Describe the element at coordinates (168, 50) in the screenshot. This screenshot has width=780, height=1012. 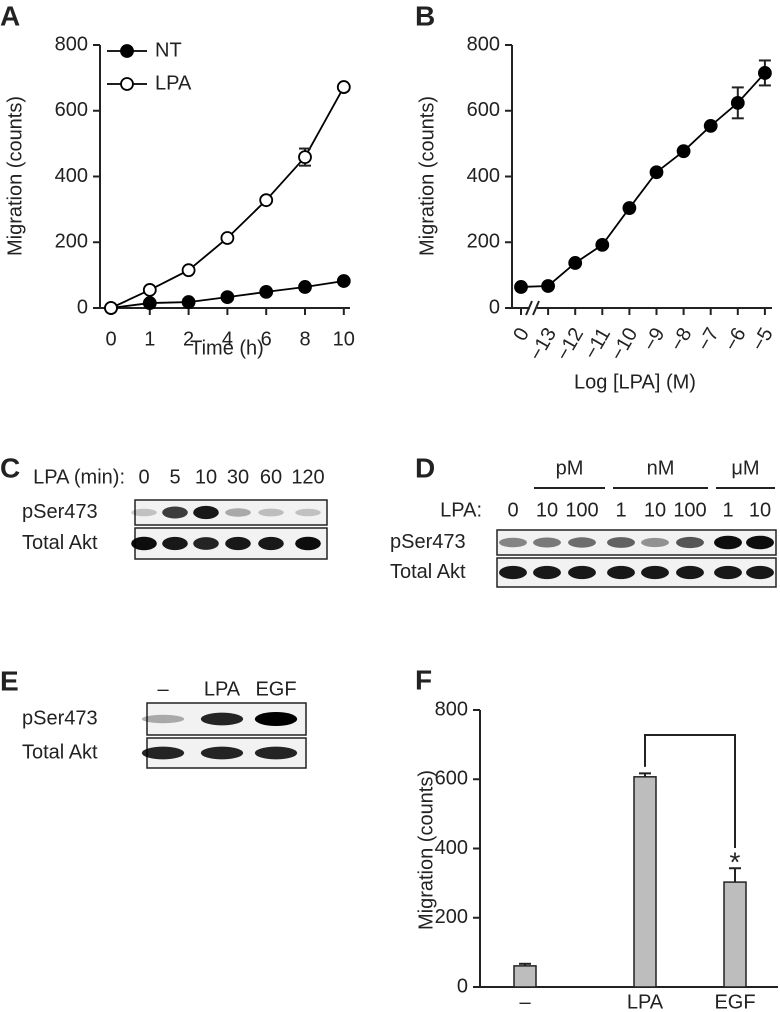
I see `legend-label: NT` at that location.